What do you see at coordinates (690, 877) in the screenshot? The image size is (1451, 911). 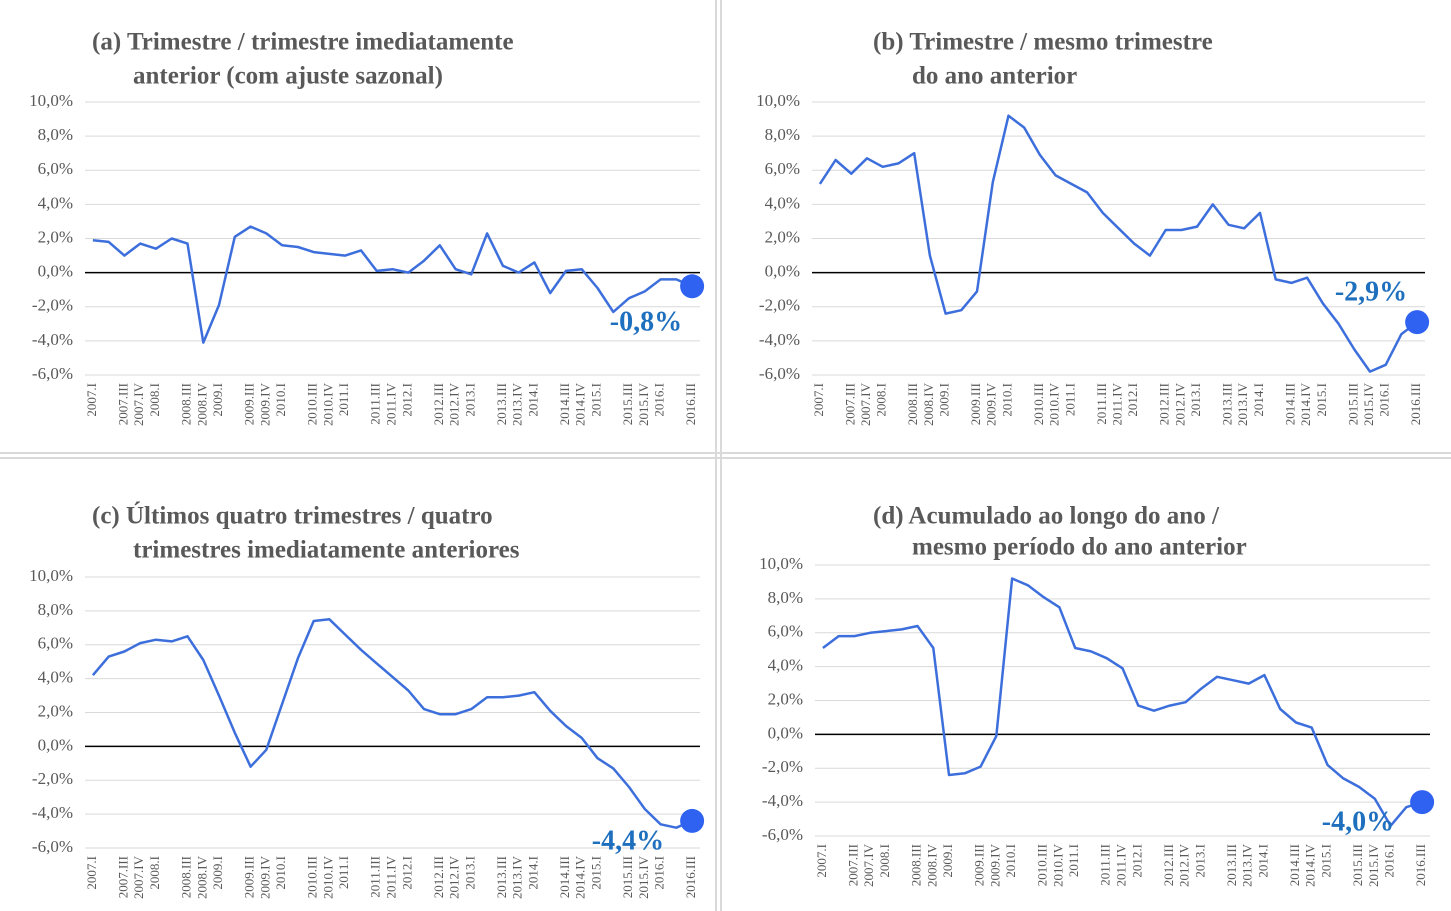 I see `x-tick-label: 2016.III` at bounding box center [690, 877].